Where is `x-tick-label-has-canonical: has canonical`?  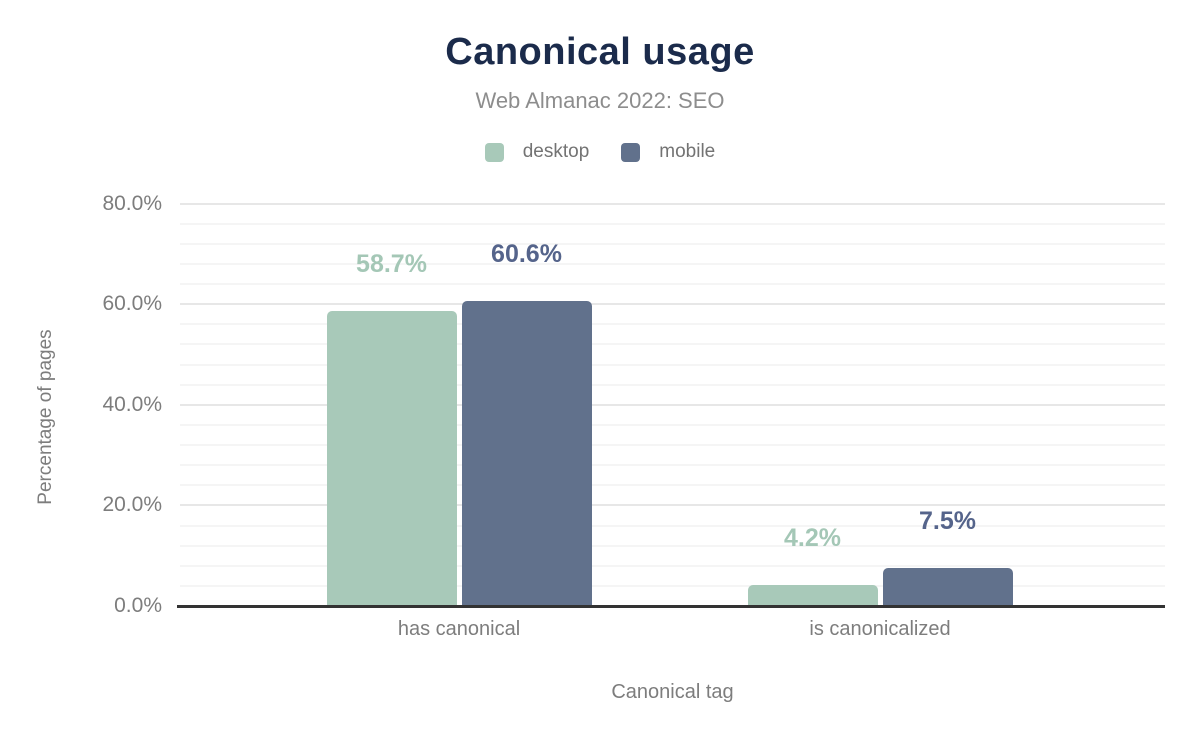
x-tick-label-has-canonical: has canonical is located at coordinates (459, 629).